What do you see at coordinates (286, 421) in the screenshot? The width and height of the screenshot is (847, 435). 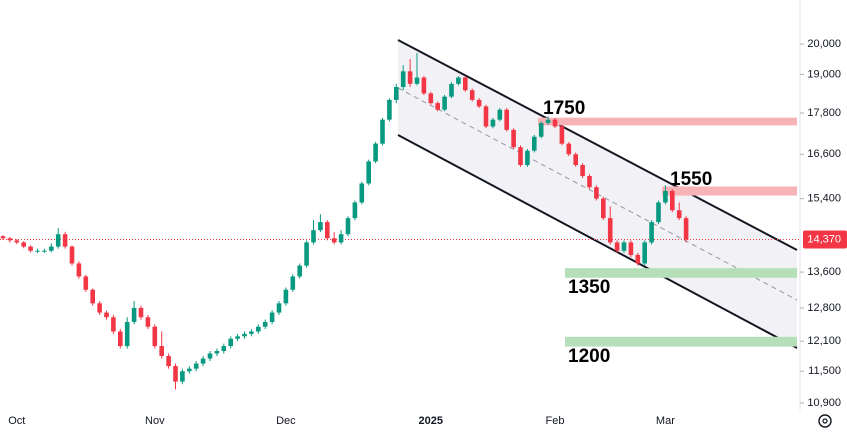 I see `x-tick-label: Dec` at bounding box center [286, 421].